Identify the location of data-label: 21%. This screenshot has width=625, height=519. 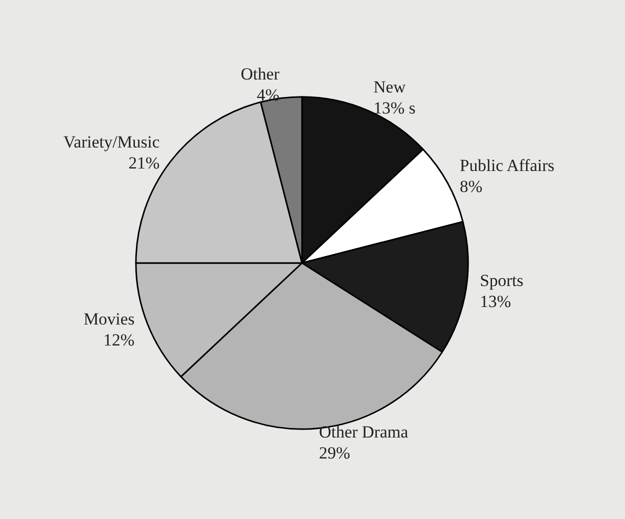
(144, 163).